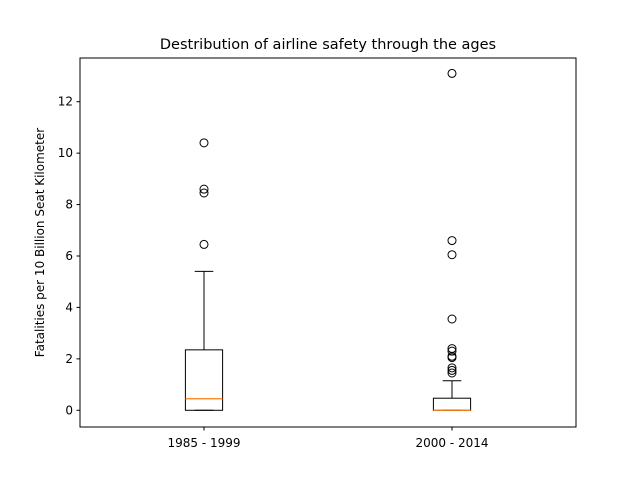  I want to click on y-tick-label: 8, so click(69, 205).